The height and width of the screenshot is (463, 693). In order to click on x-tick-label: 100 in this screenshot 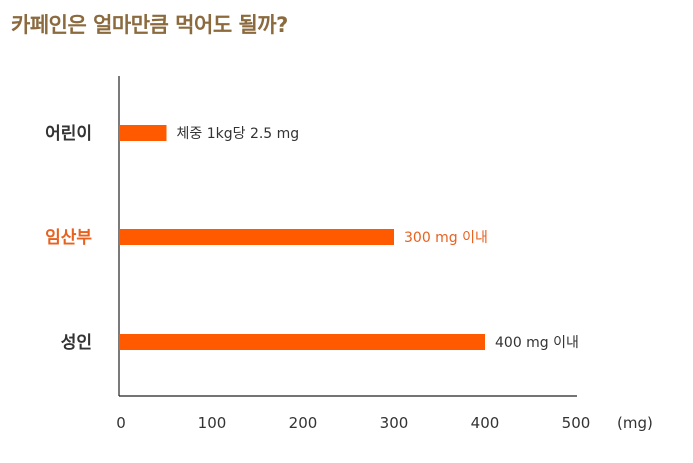, I will do `click(212, 423)`.